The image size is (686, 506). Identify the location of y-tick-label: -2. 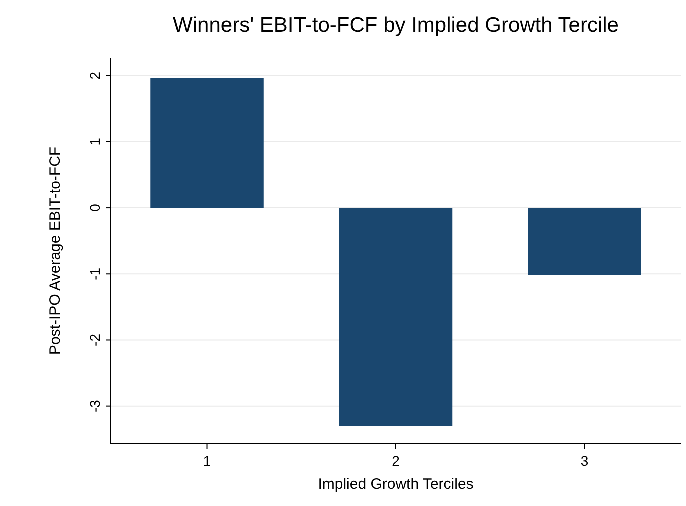
(95, 340).